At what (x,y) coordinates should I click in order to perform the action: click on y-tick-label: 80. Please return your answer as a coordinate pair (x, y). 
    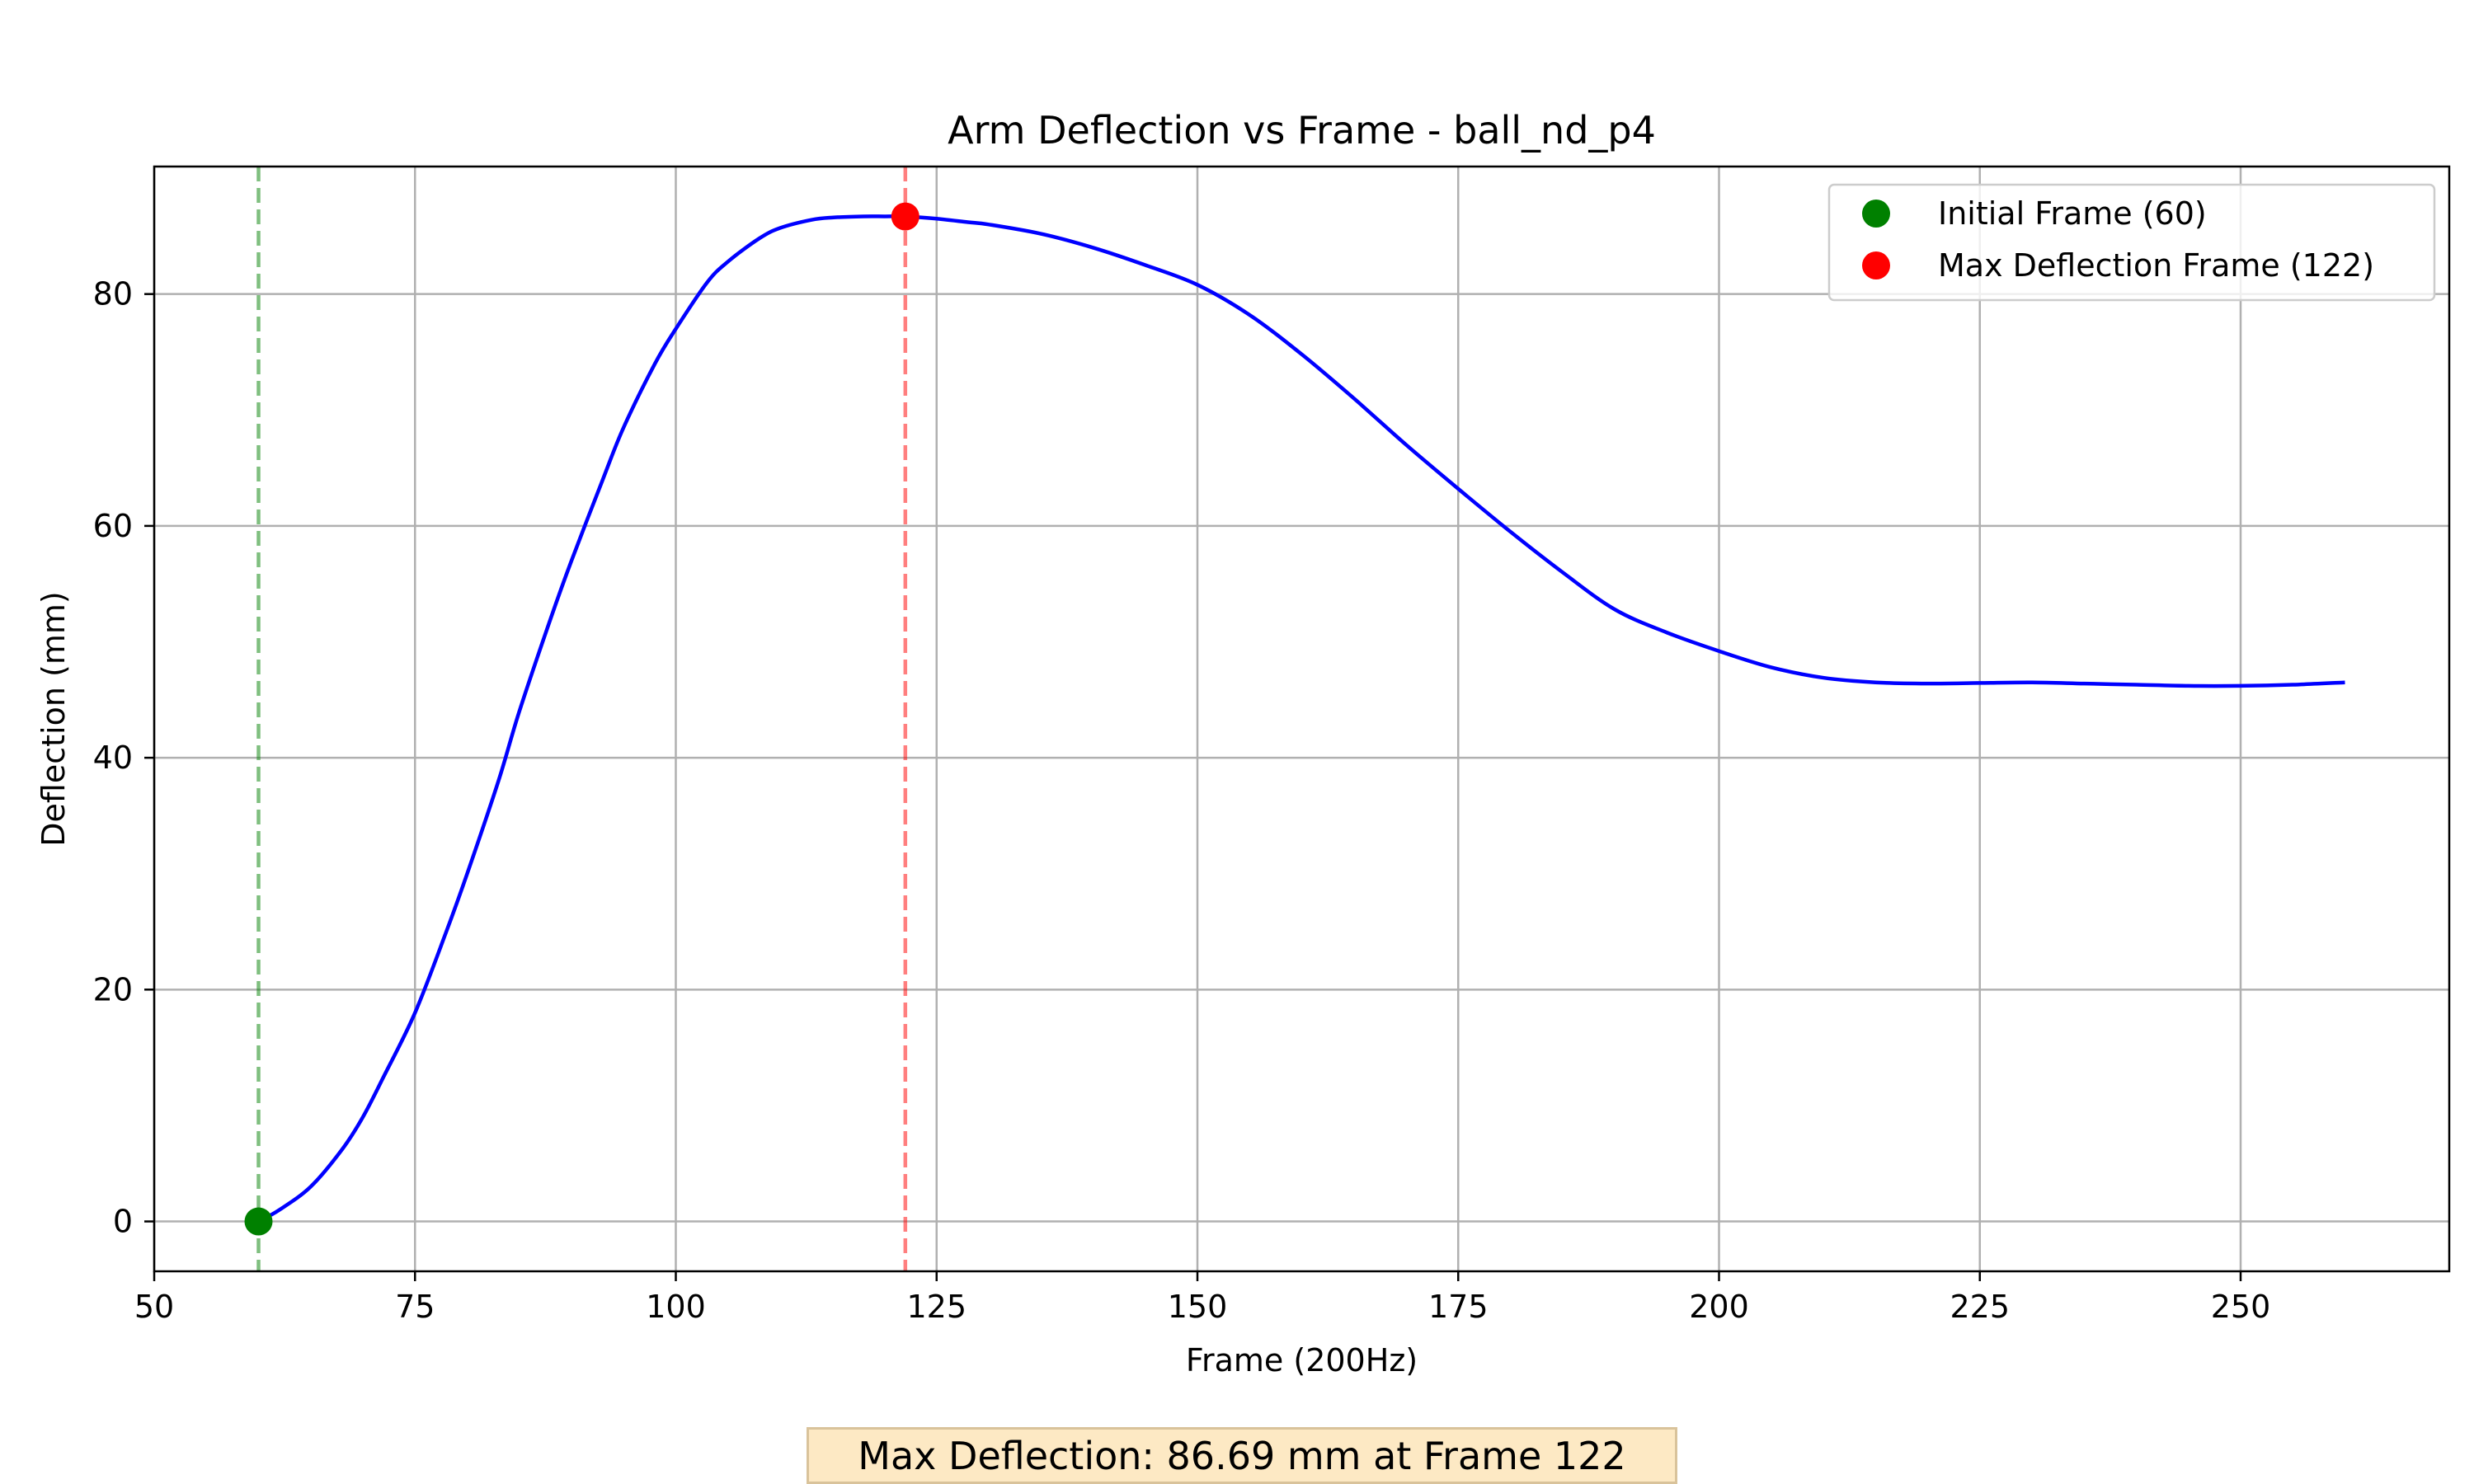
    Looking at the image, I should click on (113, 294).